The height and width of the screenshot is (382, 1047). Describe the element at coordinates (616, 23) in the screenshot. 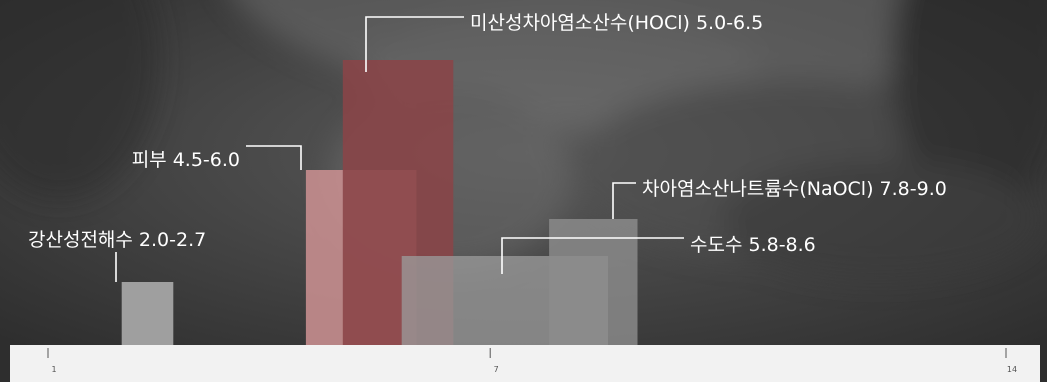

I see `range-label: 미산성차아염소산수(HOCl) 5.0-6.5` at that location.